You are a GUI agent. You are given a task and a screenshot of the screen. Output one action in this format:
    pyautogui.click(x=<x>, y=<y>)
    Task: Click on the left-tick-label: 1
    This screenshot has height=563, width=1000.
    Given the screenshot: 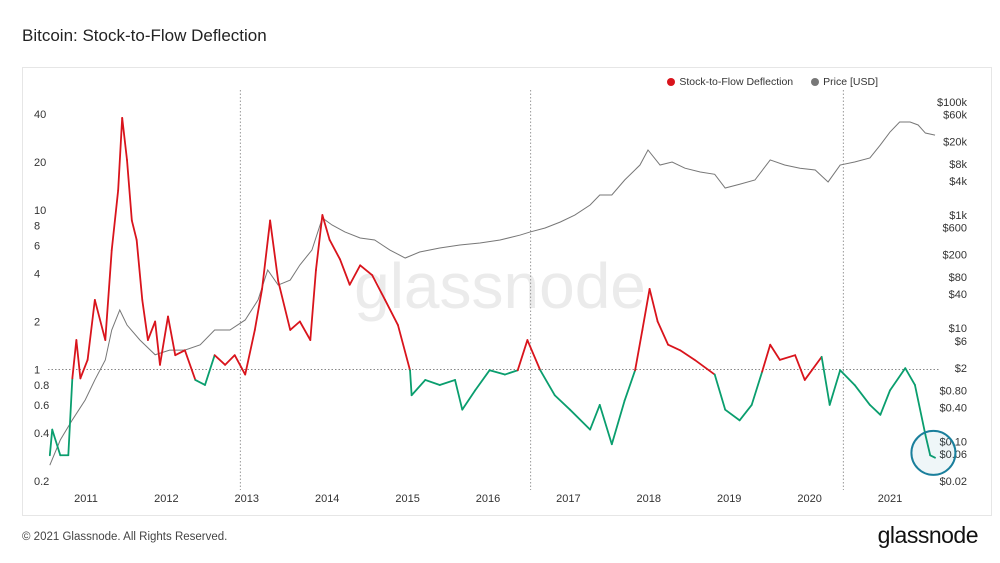 What is the action you would take?
    pyautogui.click(x=37, y=371)
    